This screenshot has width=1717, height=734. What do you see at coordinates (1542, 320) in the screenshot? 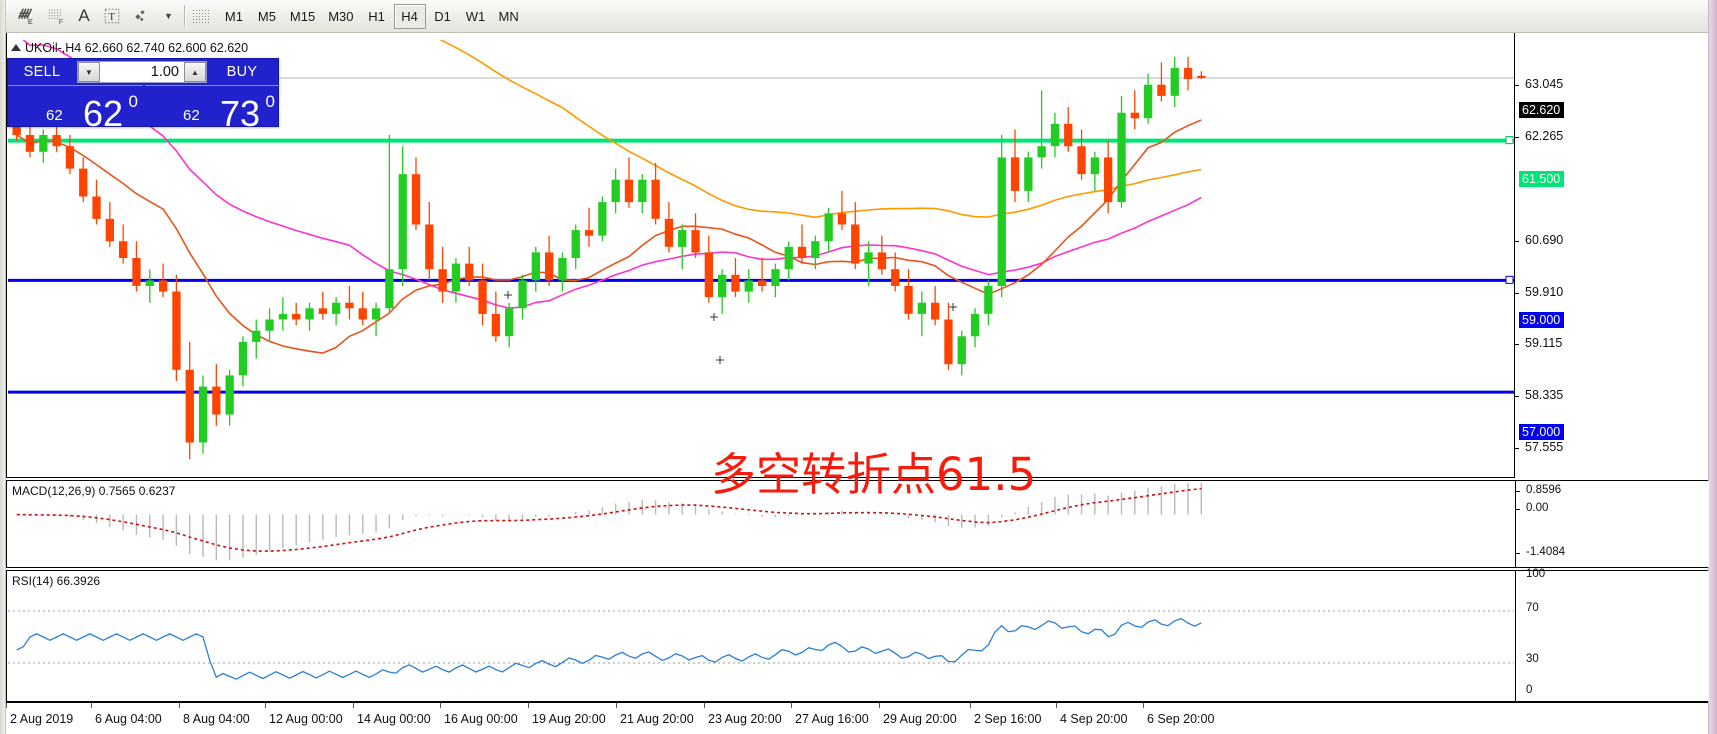
I see `price-level-tag: 59.000` at bounding box center [1542, 320].